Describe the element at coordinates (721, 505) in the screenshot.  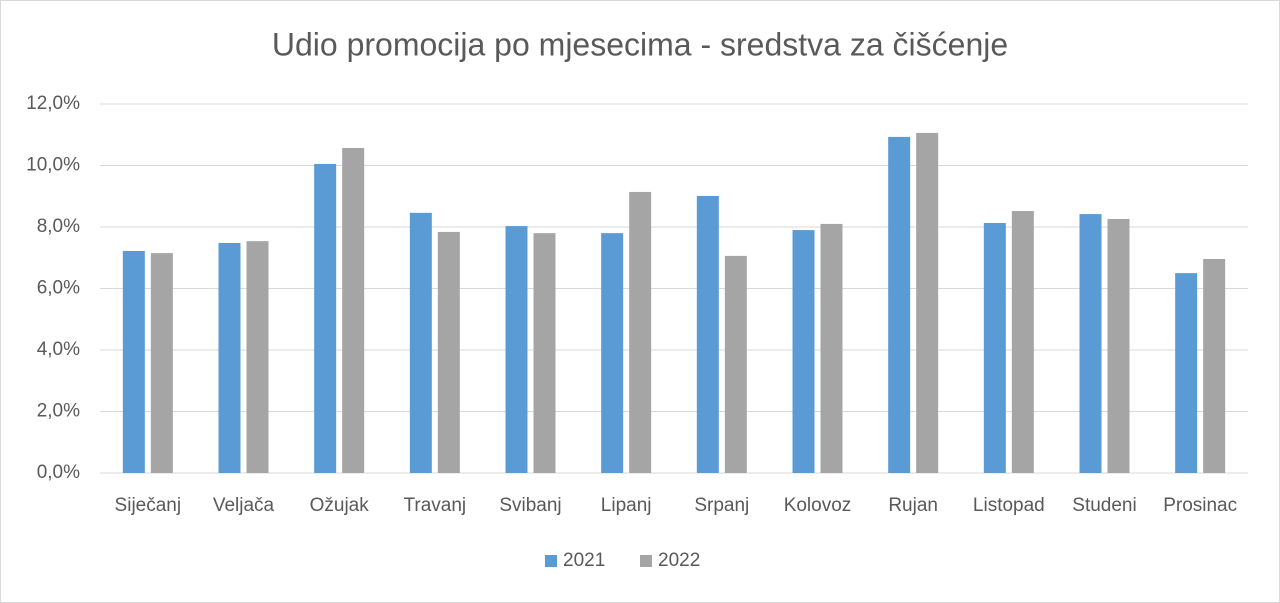
I see `x-tick-label: Srpanj` at that location.